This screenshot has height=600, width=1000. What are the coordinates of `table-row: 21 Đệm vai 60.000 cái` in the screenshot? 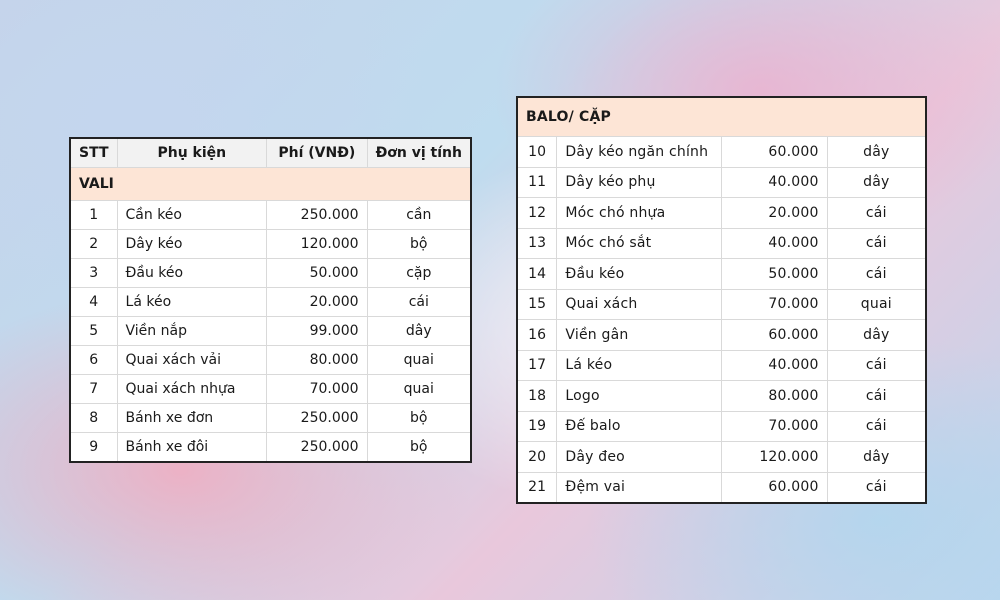 It's located at (721, 487).